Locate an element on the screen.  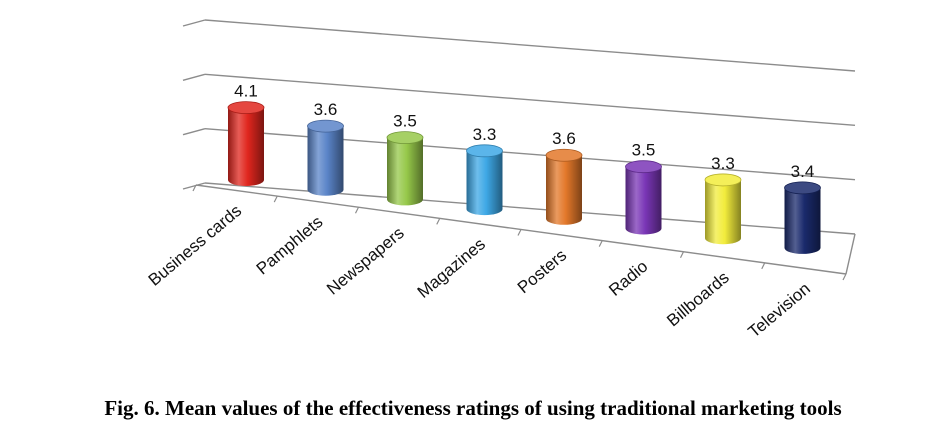
bar-posters is located at coordinates (564, 190).